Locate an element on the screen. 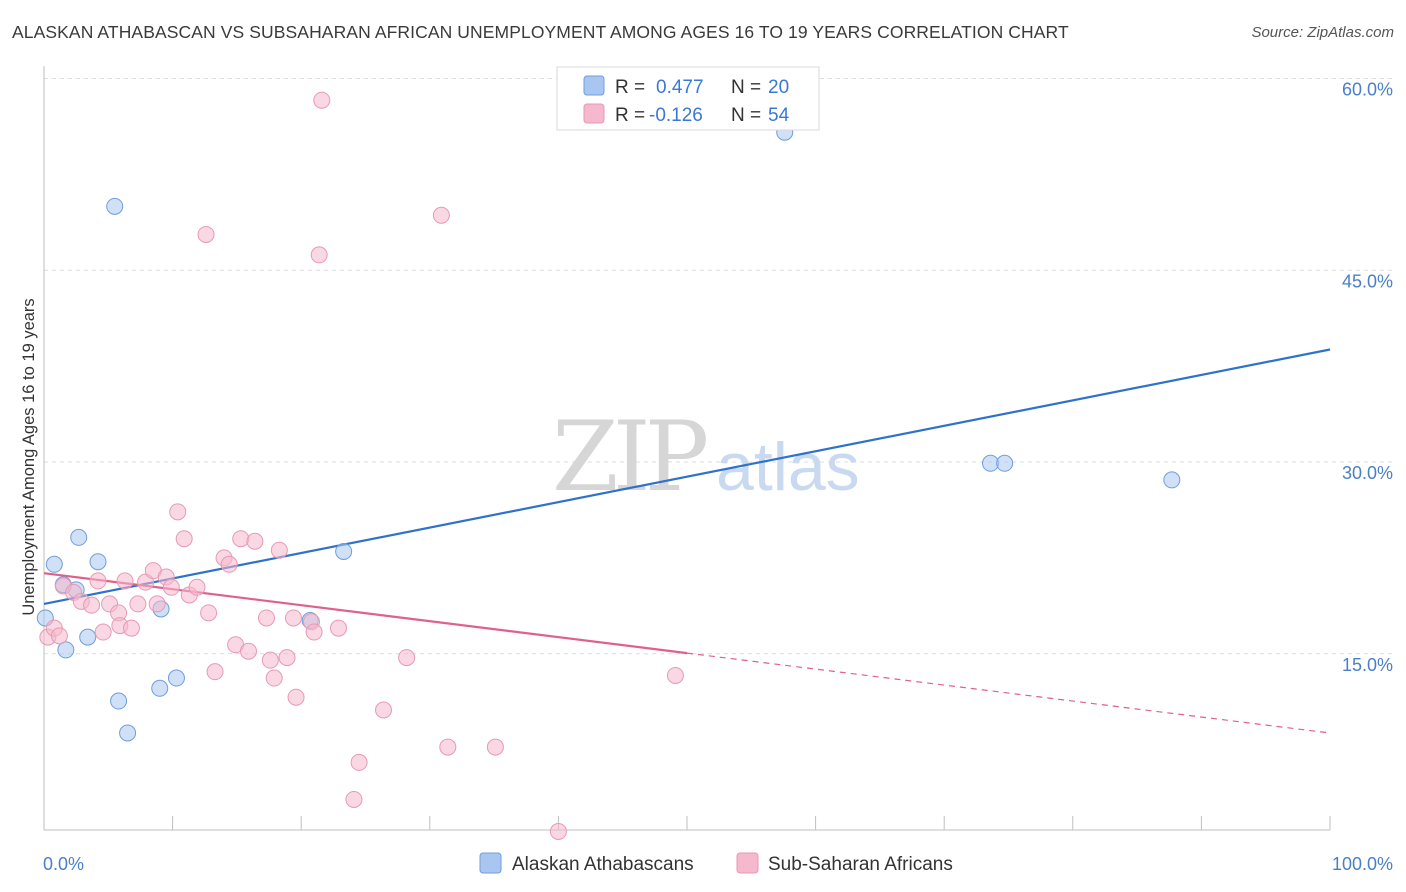  correlation-legend: R = 0.477 N = 20 R = -0.126 N = 54 is located at coordinates (688, 98).